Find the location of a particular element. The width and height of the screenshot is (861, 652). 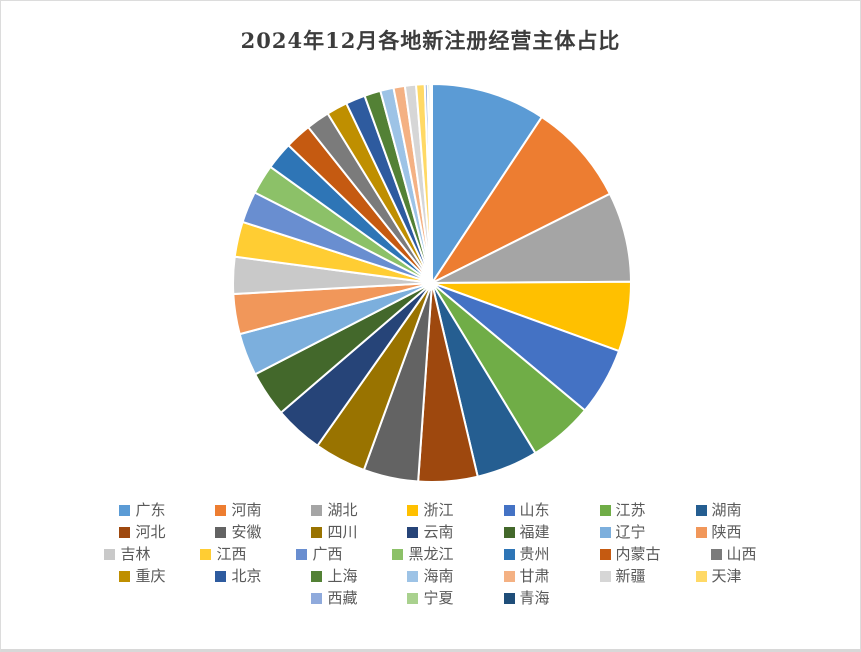

legend-item-9: 四川 is located at coordinates (334, 532).